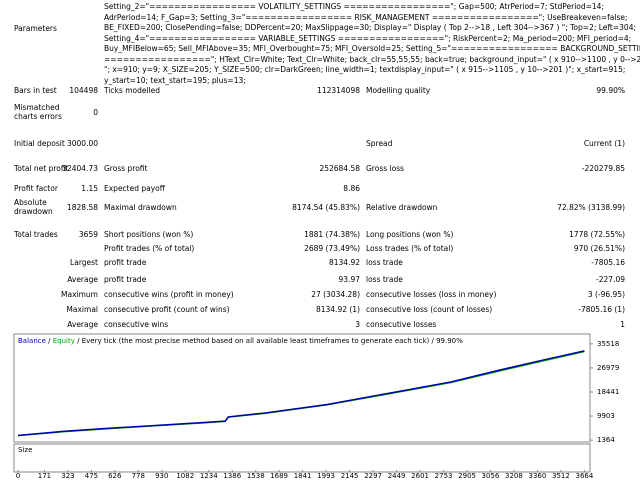 This screenshot has width=640, height=480. What do you see at coordinates (138, 476) in the screenshot?
I see `x-tick-label: 778` at bounding box center [138, 476].